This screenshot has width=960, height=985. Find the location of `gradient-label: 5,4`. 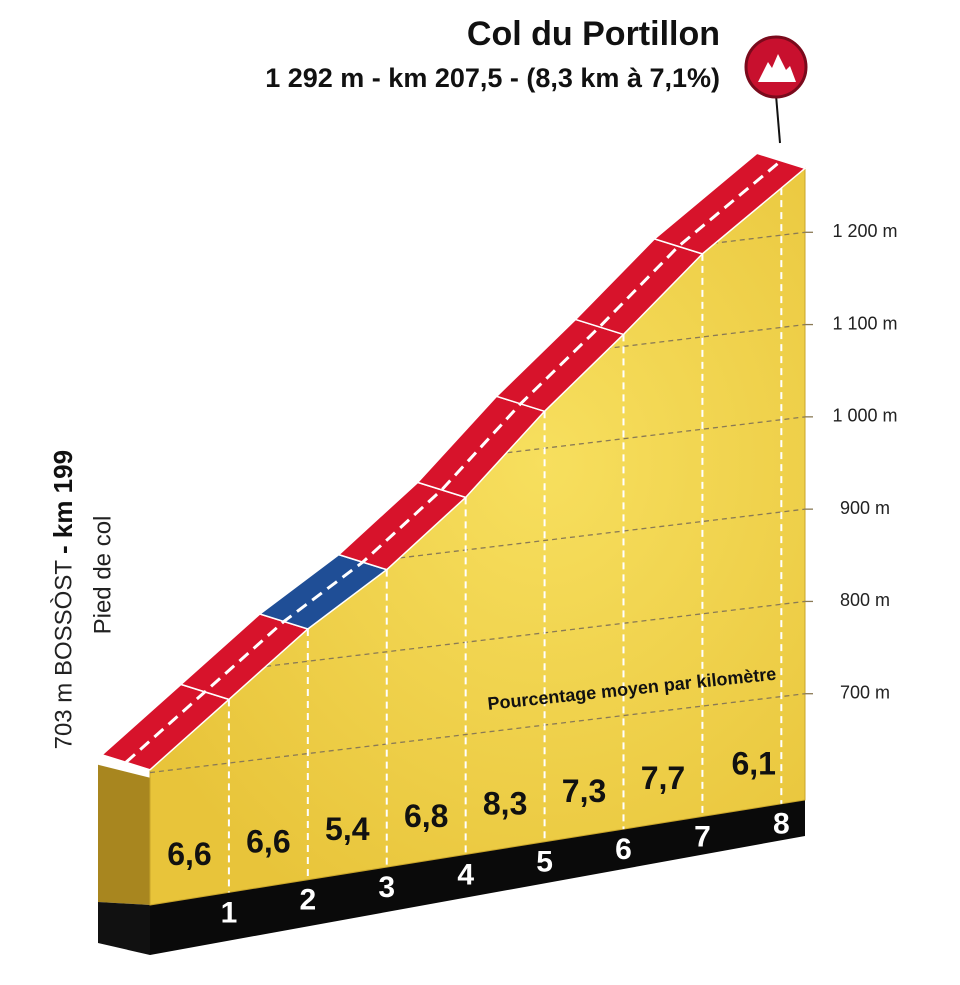

gradient-label: 5,4 is located at coordinates (347, 829).